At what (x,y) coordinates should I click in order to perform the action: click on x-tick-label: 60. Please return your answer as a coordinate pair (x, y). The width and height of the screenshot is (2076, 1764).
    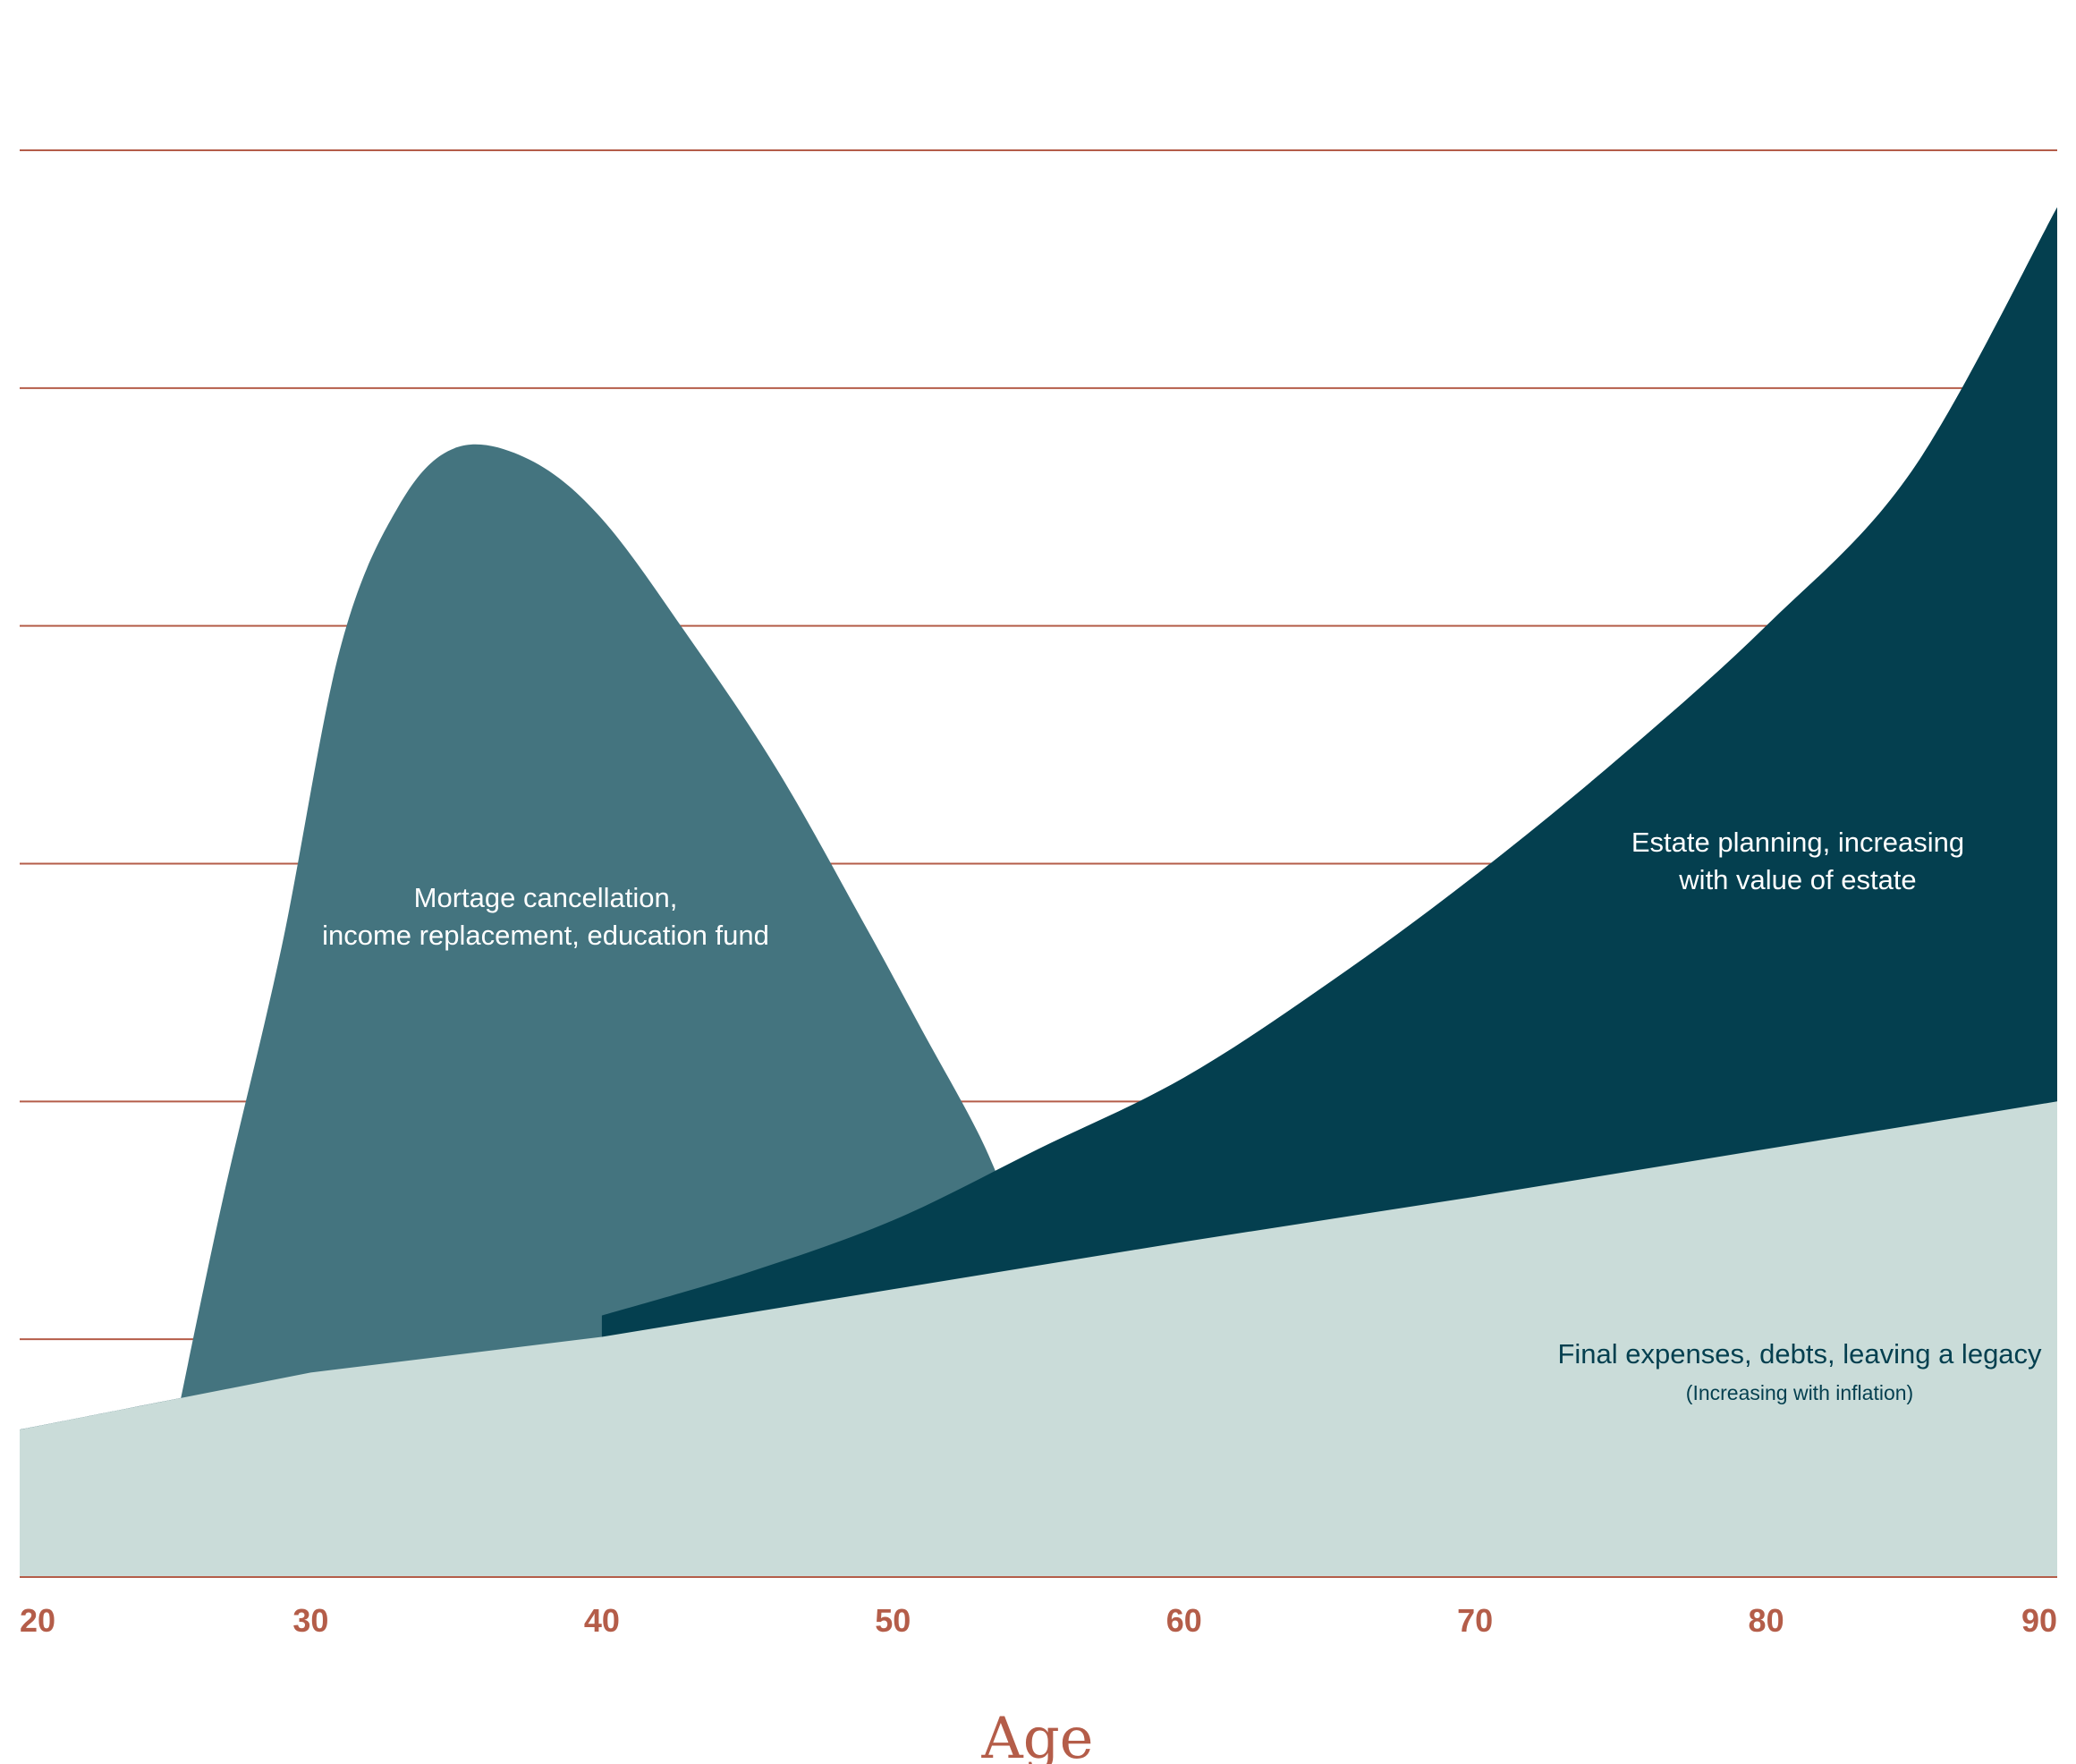
    Looking at the image, I should click on (1184, 1620).